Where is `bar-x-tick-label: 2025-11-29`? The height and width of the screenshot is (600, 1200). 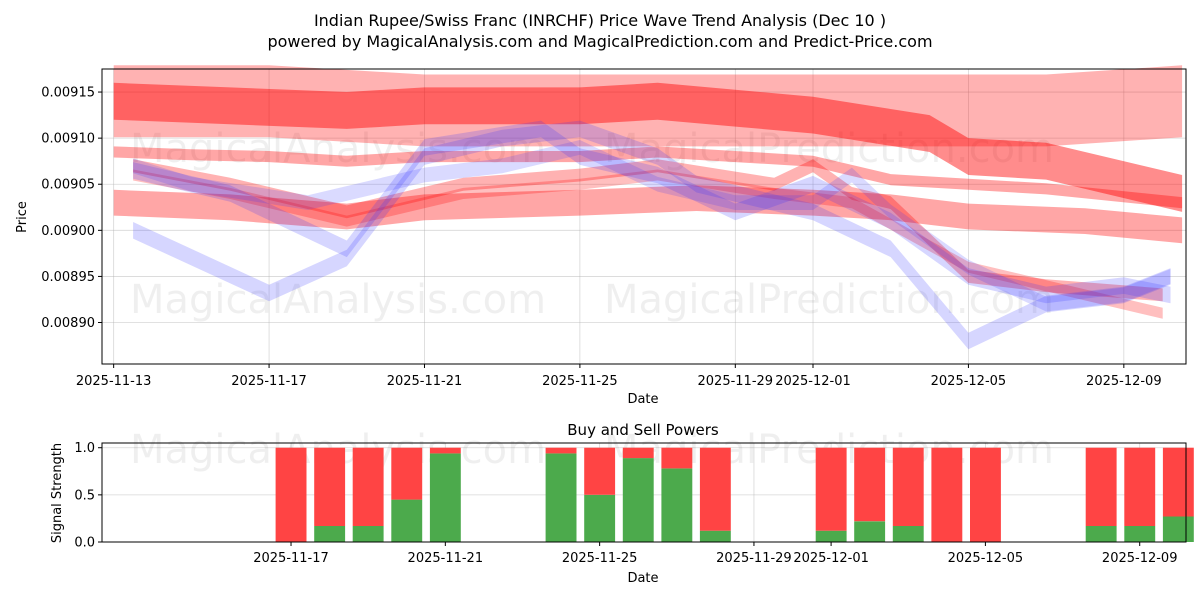
bar-x-tick-label: 2025-11-29 is located at coordinates (754, 558).